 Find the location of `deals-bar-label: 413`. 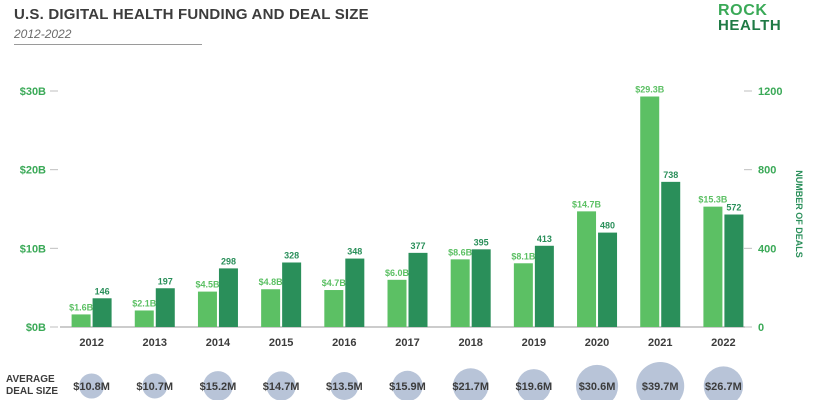

deals-bar-label: 413 is located at coordinates (544, 239).